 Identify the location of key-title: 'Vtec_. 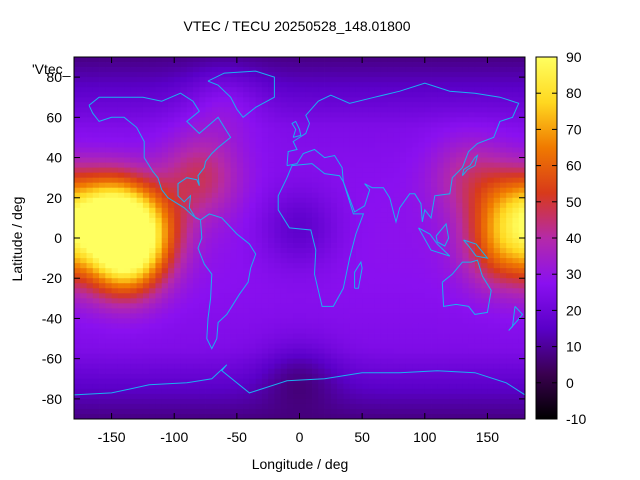
(51, 69).